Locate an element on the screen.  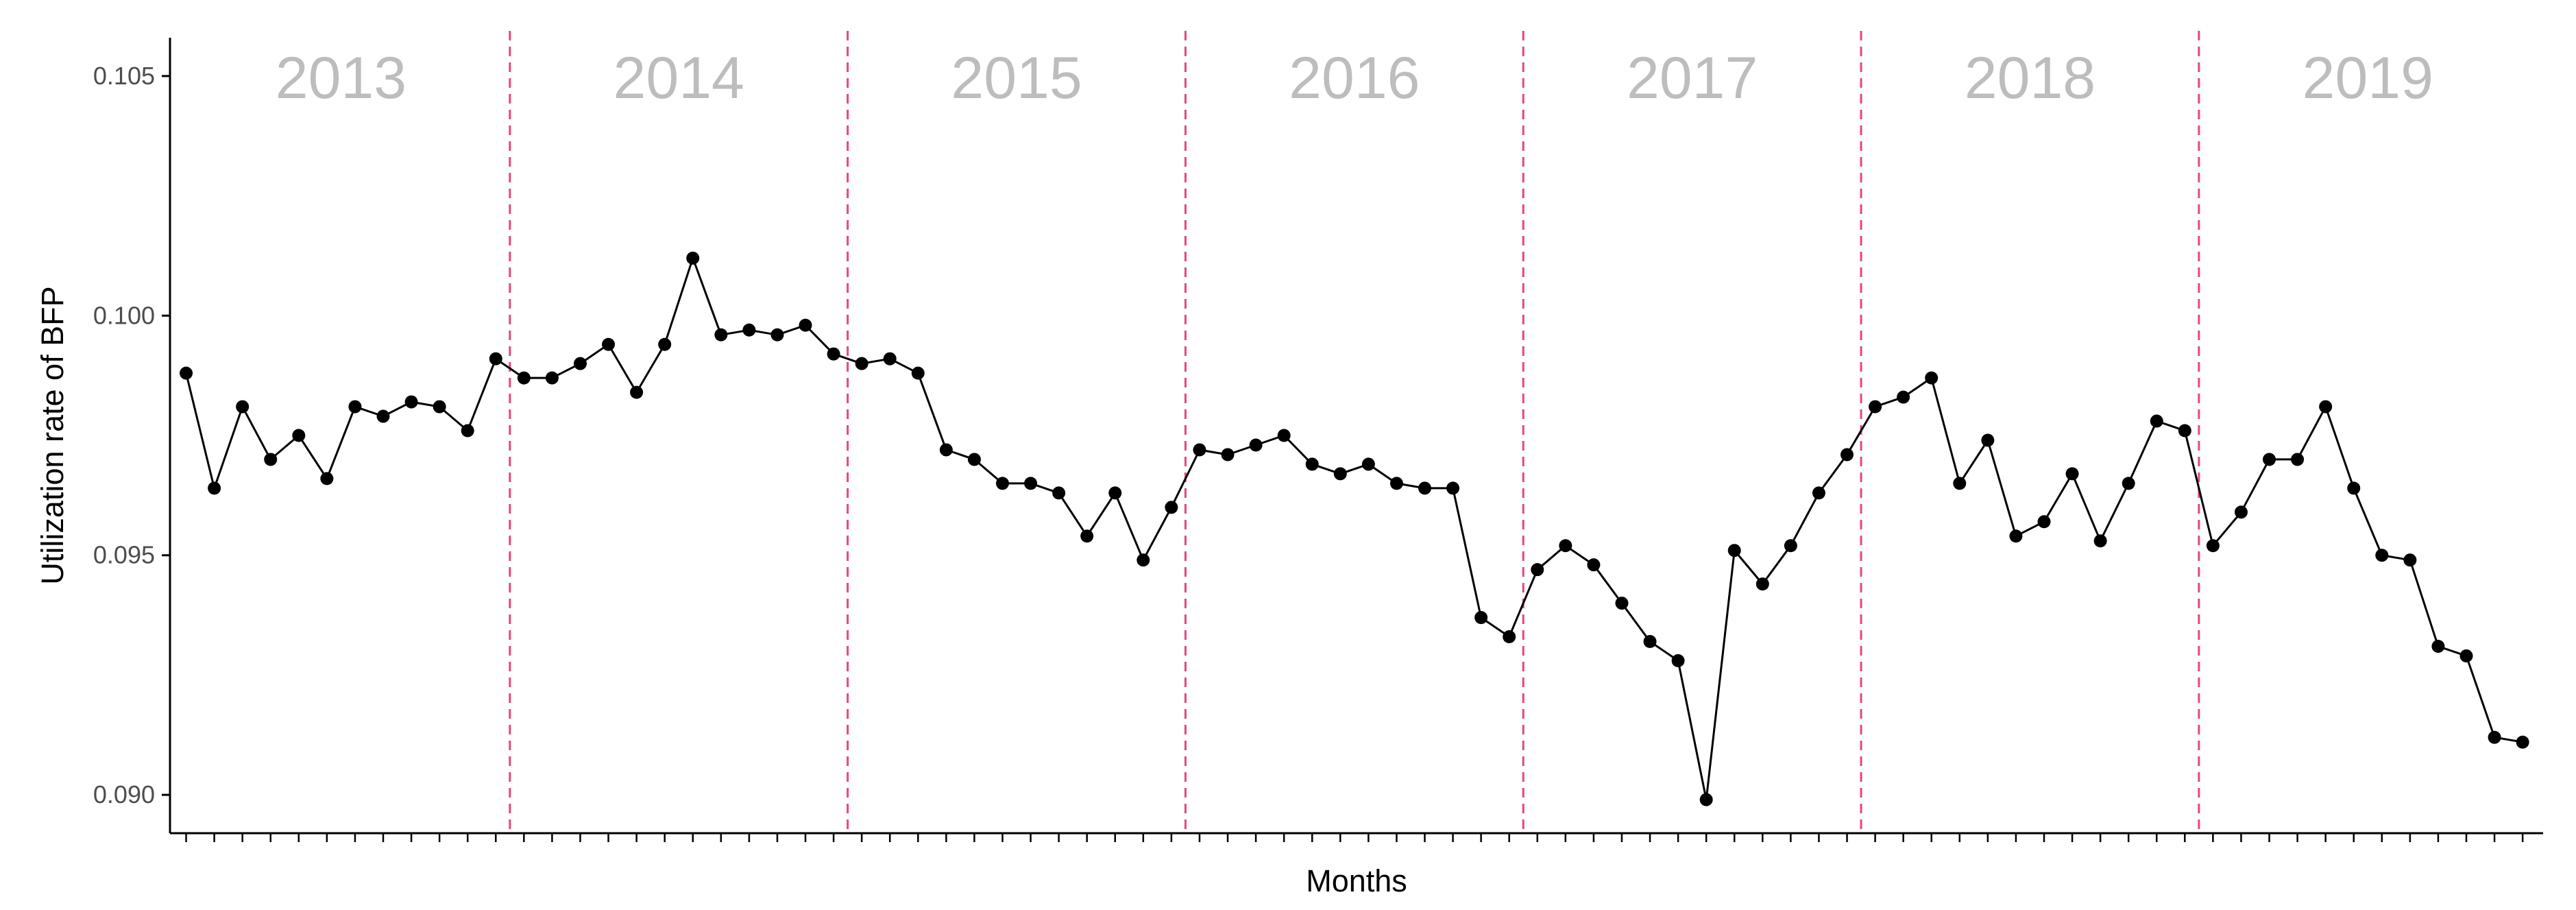
year-label: 2019 is located at coordinates (2367, 78).